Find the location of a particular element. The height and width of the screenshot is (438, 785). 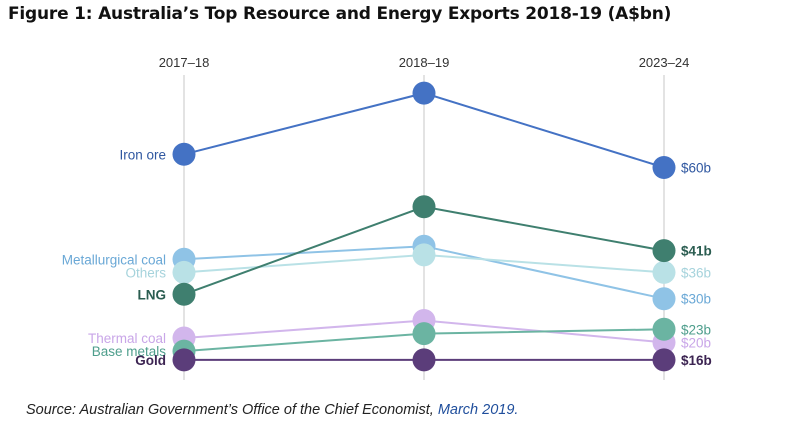

x-axis-ticks: 2017–18 2018–19 2023–24 is located at coordinates (424, 62).